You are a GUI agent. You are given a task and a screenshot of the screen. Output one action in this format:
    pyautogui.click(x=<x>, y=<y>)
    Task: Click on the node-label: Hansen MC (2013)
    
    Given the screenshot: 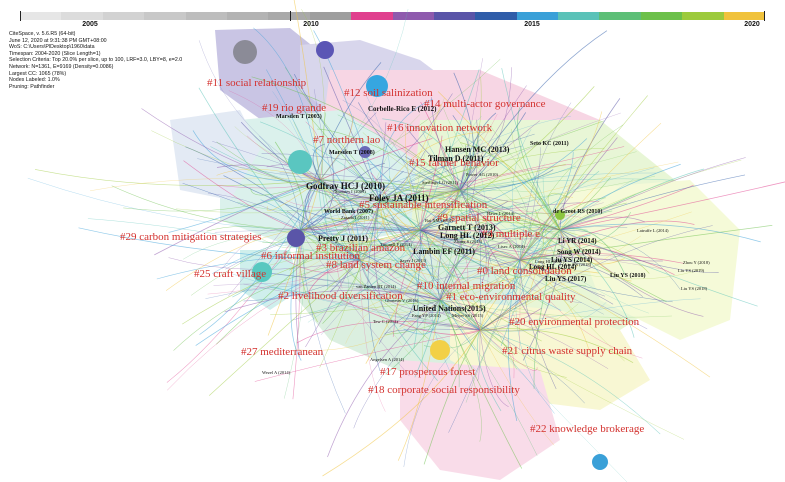 What is the action you would take?
    pyautogui.click(x=477, y=149)
    